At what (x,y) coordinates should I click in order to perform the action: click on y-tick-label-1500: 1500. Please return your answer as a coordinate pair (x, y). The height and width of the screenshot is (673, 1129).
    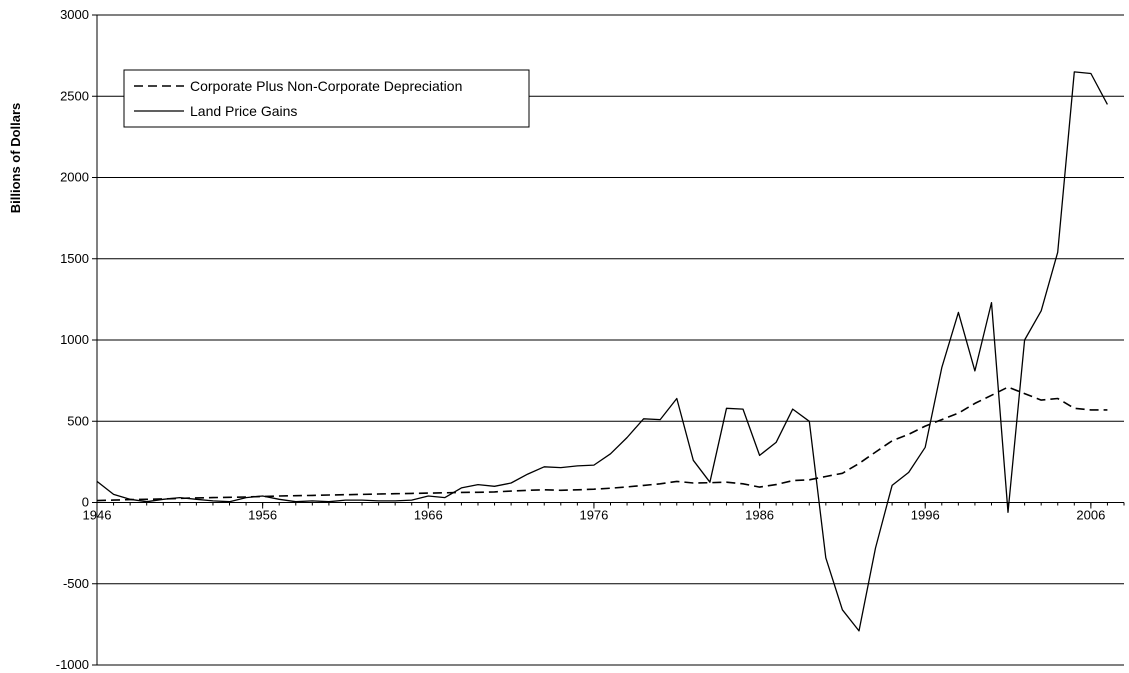
    Looking at the image, I should click on (74, 258).